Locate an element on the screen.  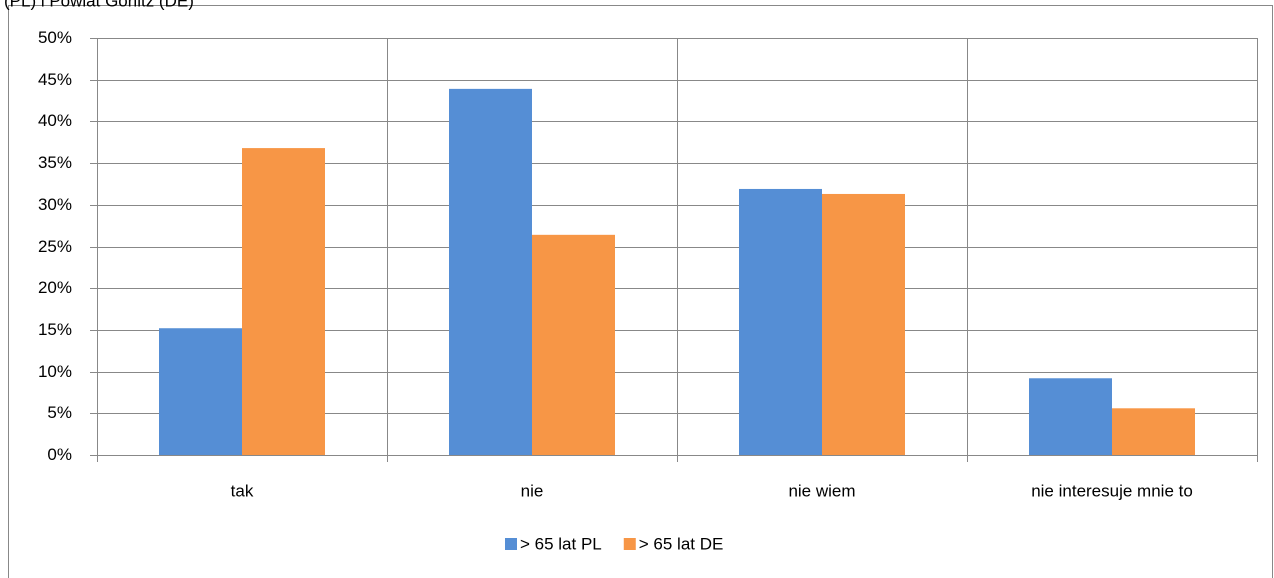
y-tick-label: 40% is located at coordinates (55, 120).